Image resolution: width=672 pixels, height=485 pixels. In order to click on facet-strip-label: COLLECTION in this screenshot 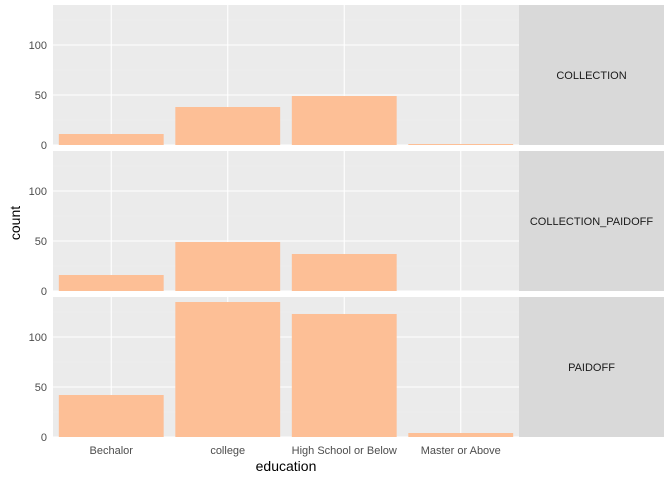, I will do `click(591, 76)`.